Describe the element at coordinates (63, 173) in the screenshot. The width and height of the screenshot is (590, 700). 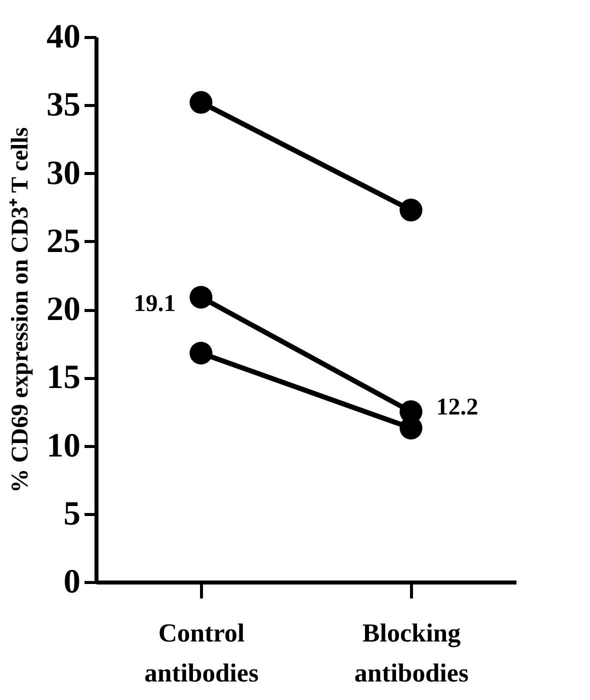
I see `y-tick-label: 30` at that location.